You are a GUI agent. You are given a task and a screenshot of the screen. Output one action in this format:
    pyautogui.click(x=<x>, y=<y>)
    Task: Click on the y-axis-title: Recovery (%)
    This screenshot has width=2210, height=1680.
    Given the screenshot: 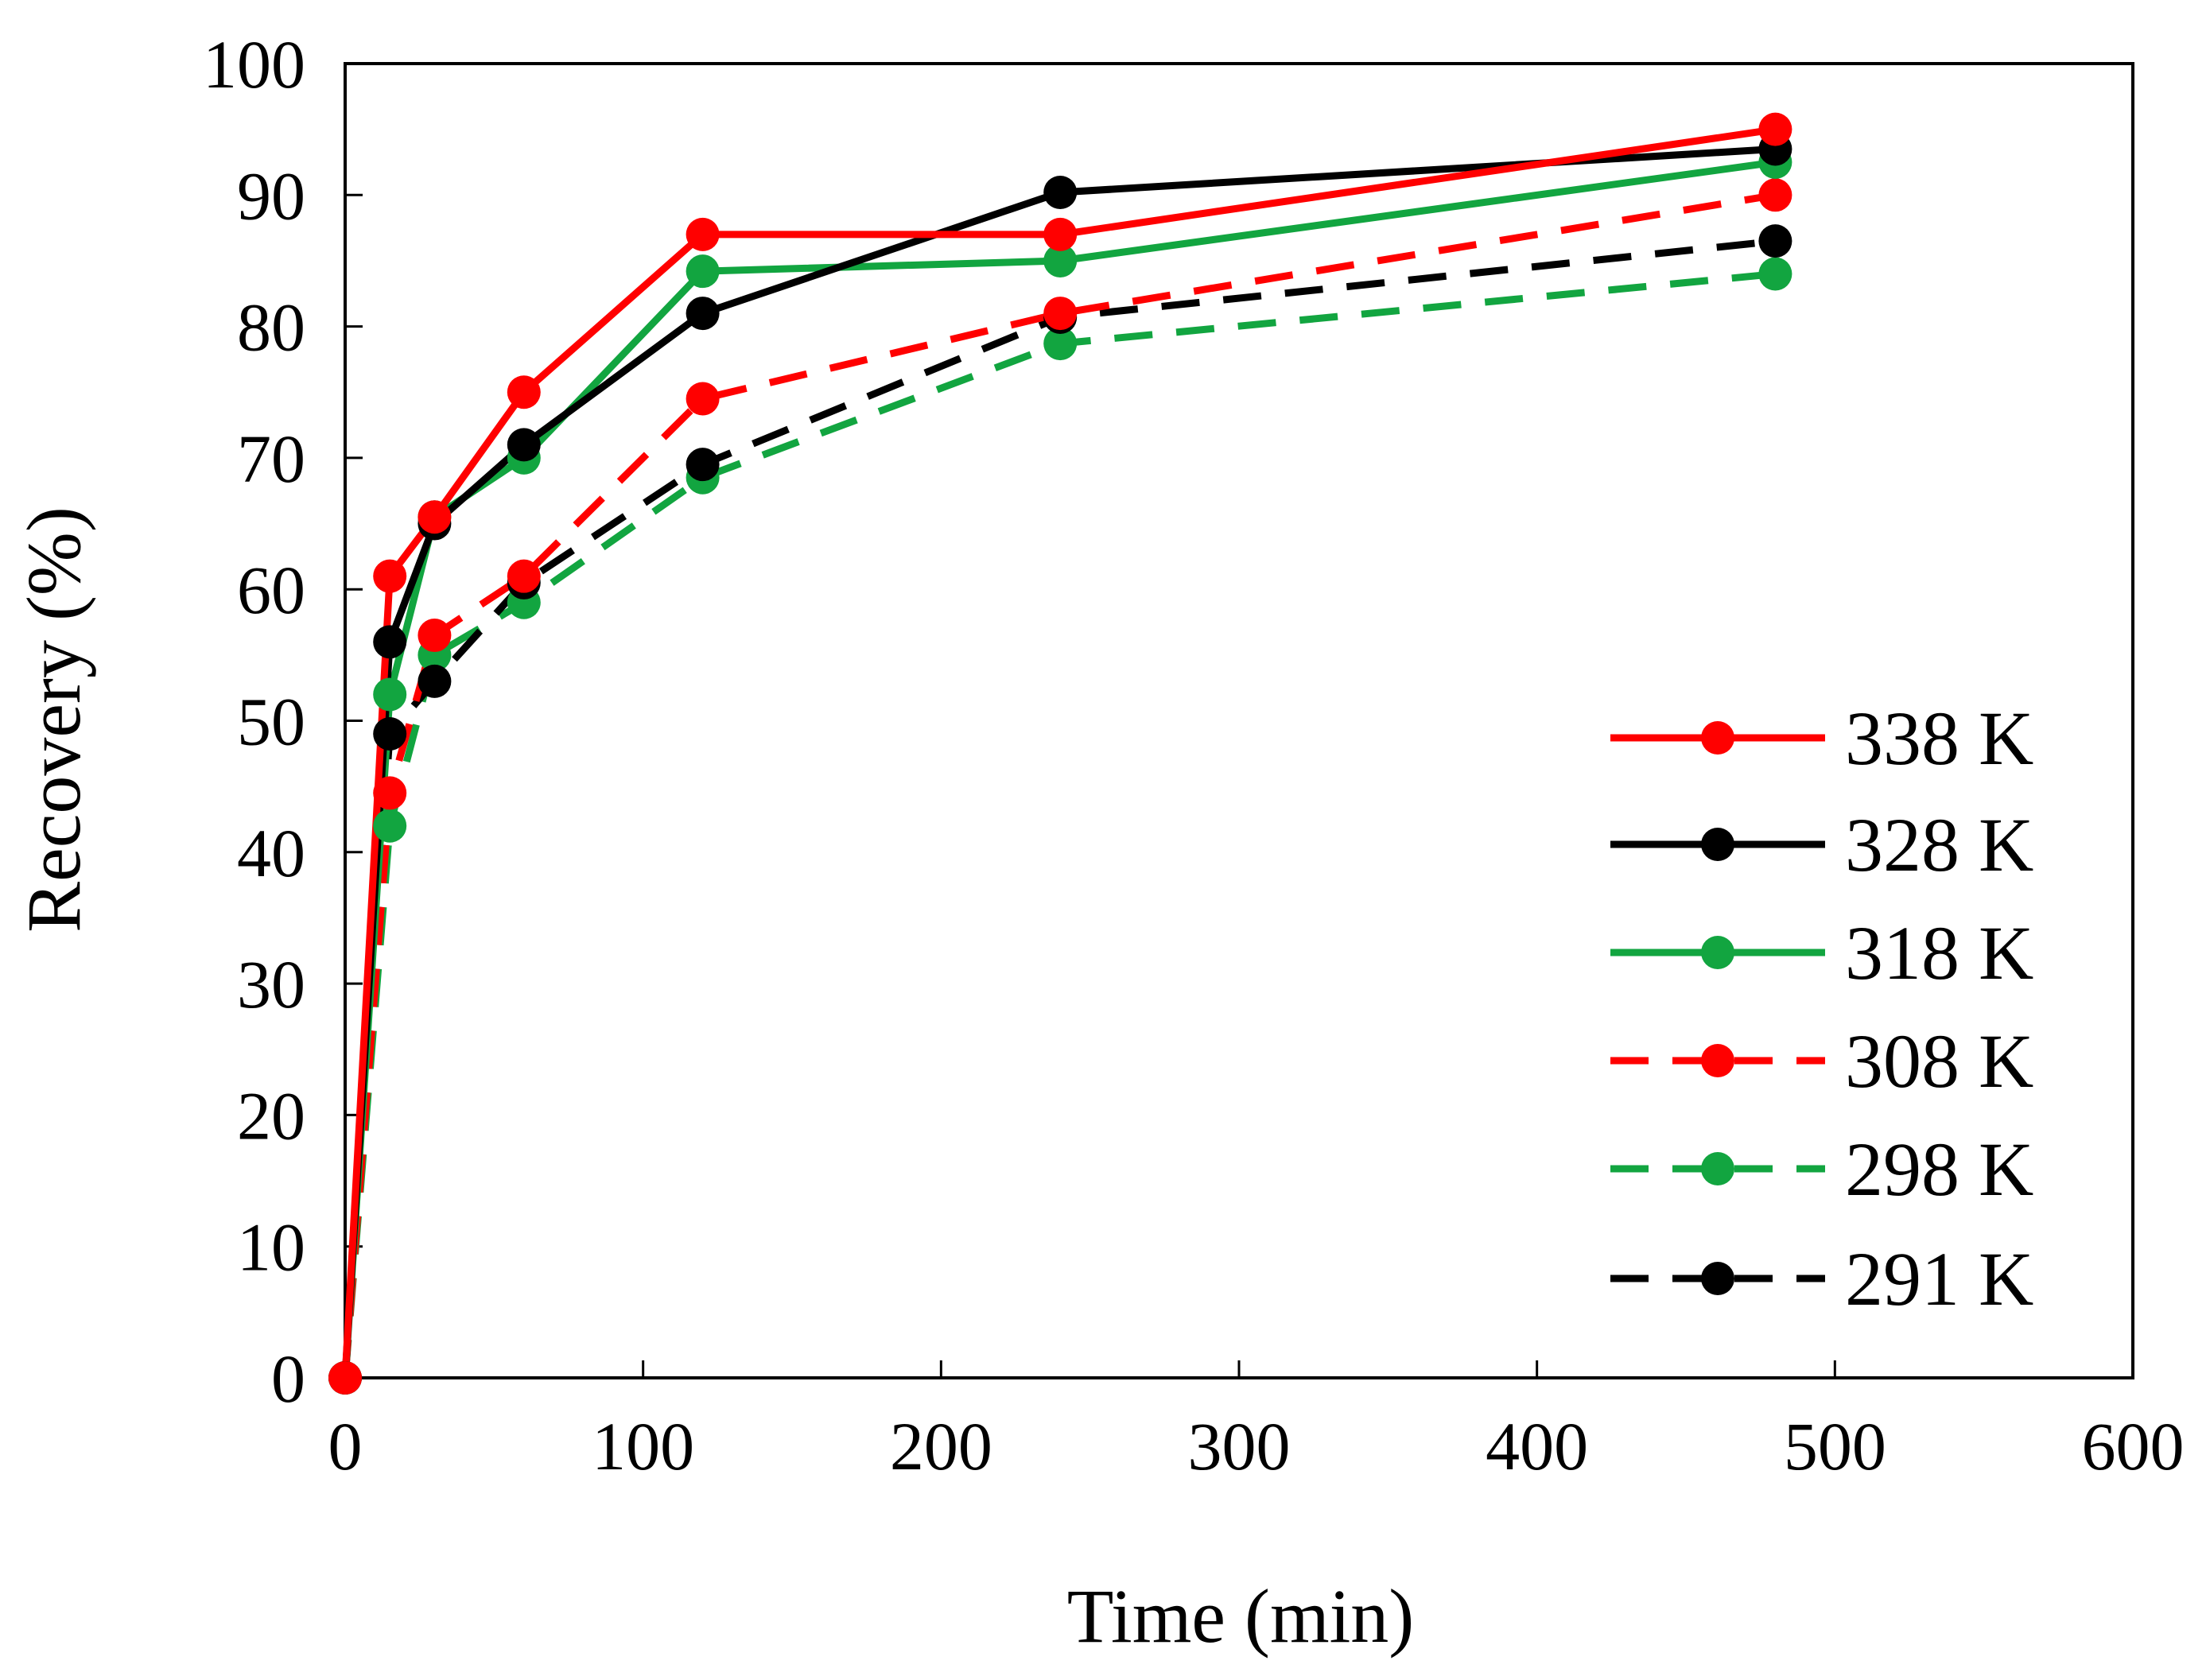 What is the action you would take?
    pyautogui.click(x=53, y=719)
    